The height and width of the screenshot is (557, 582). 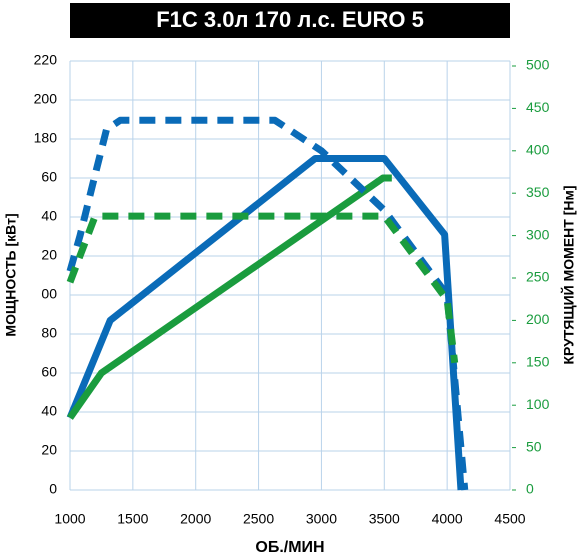 What do you see at coordinates (538, 65) in the screenshot?
I see `y2-tick-label: 500` at bounding box center [538, 65].